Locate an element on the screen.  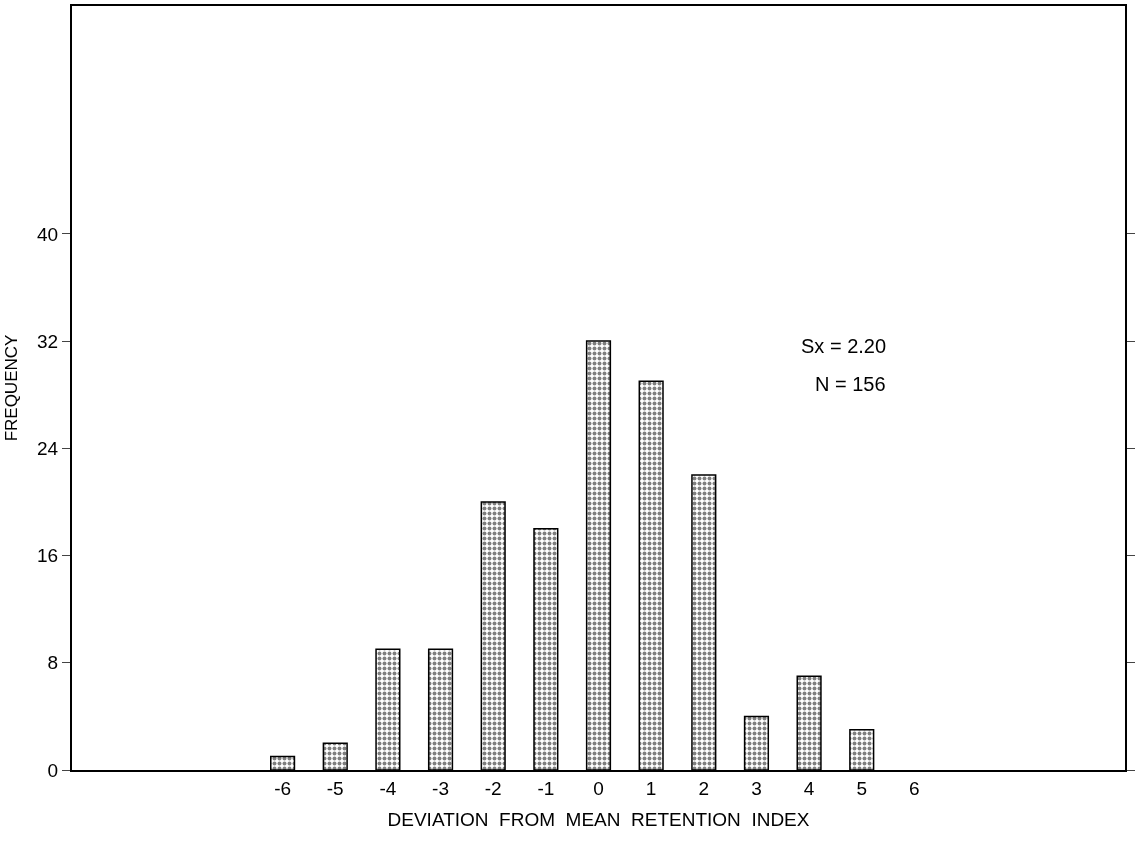
x-tick-label: -2 is located at coordinates (493, 788).